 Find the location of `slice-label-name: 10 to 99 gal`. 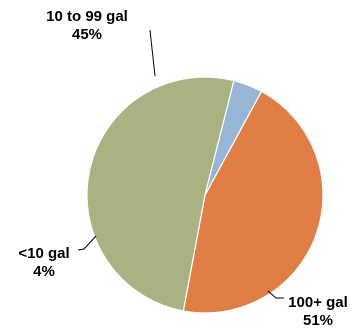

slice-label-name: 10 to 99 gal is located at coordinates (87, 16).